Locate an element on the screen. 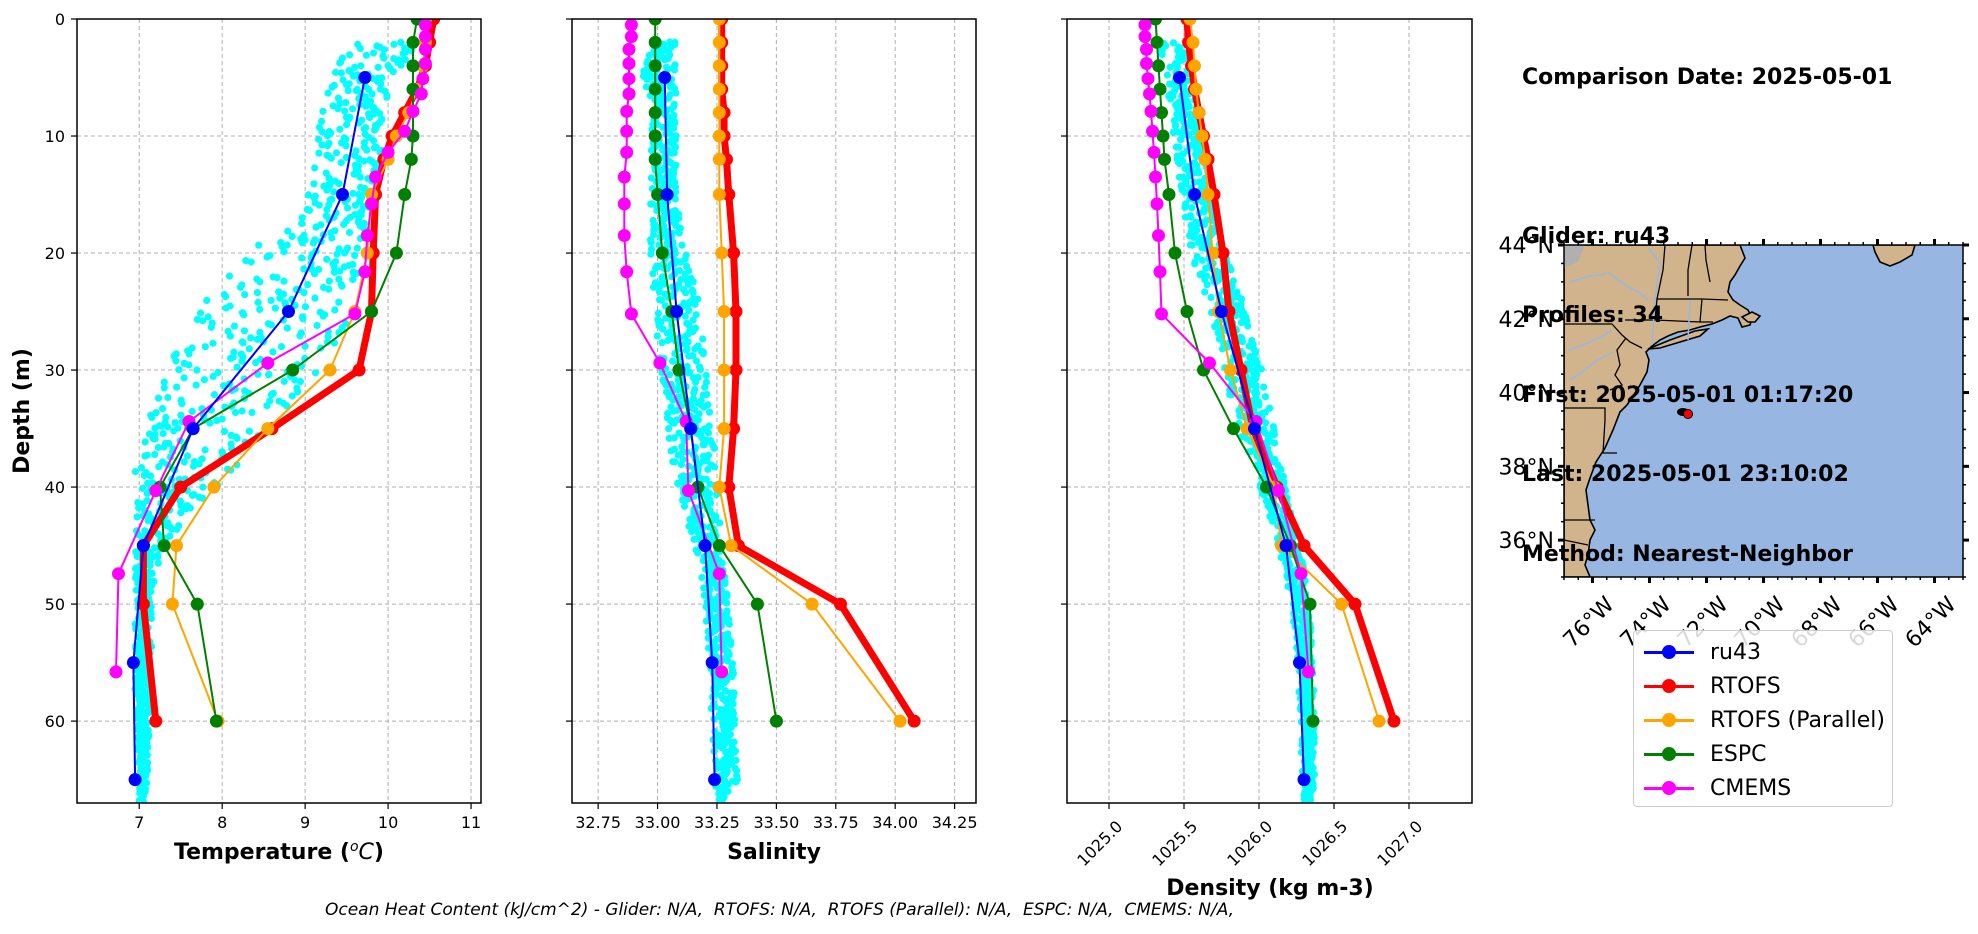 The image size is (1978, 934). info-spacer is located at coordinates (1707, 158).